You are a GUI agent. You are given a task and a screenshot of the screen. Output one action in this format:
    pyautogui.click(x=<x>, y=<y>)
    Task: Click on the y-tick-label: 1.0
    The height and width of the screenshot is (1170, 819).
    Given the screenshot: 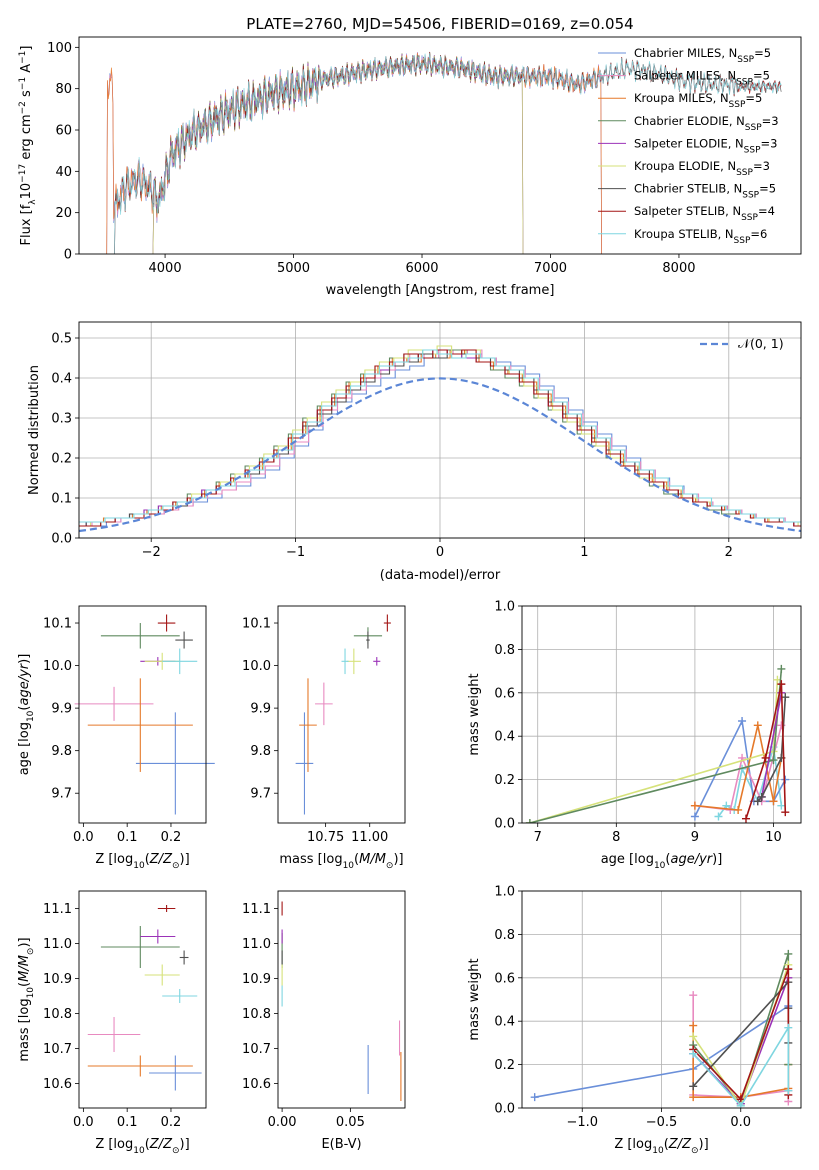 What is the action you would take?
    pyautogui.click(x=504, y=607)
    